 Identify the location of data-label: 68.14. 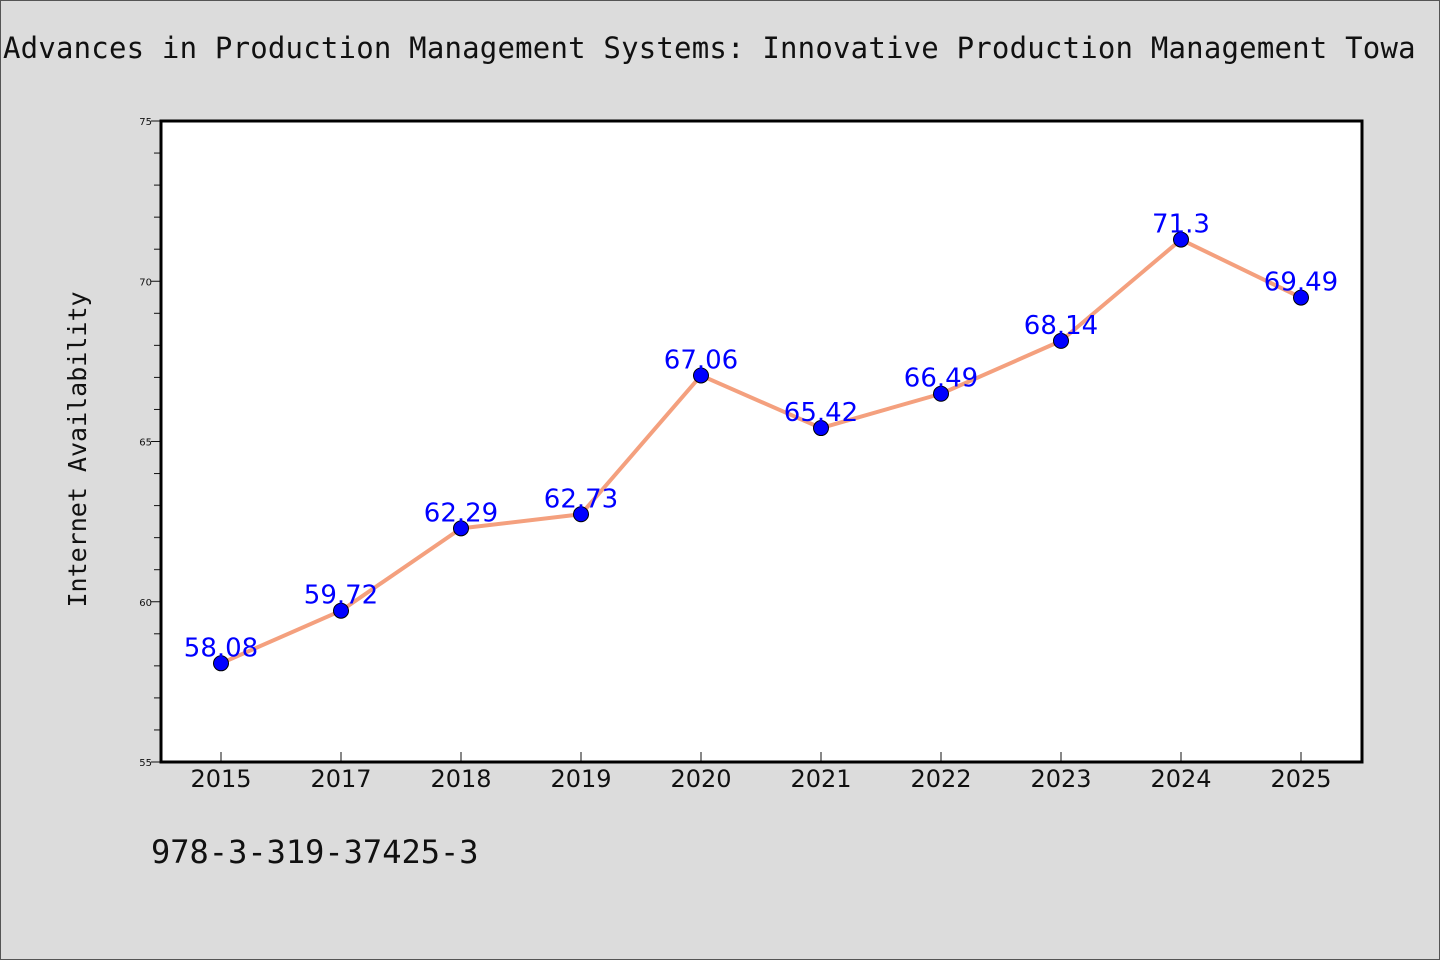
(1061, 326).